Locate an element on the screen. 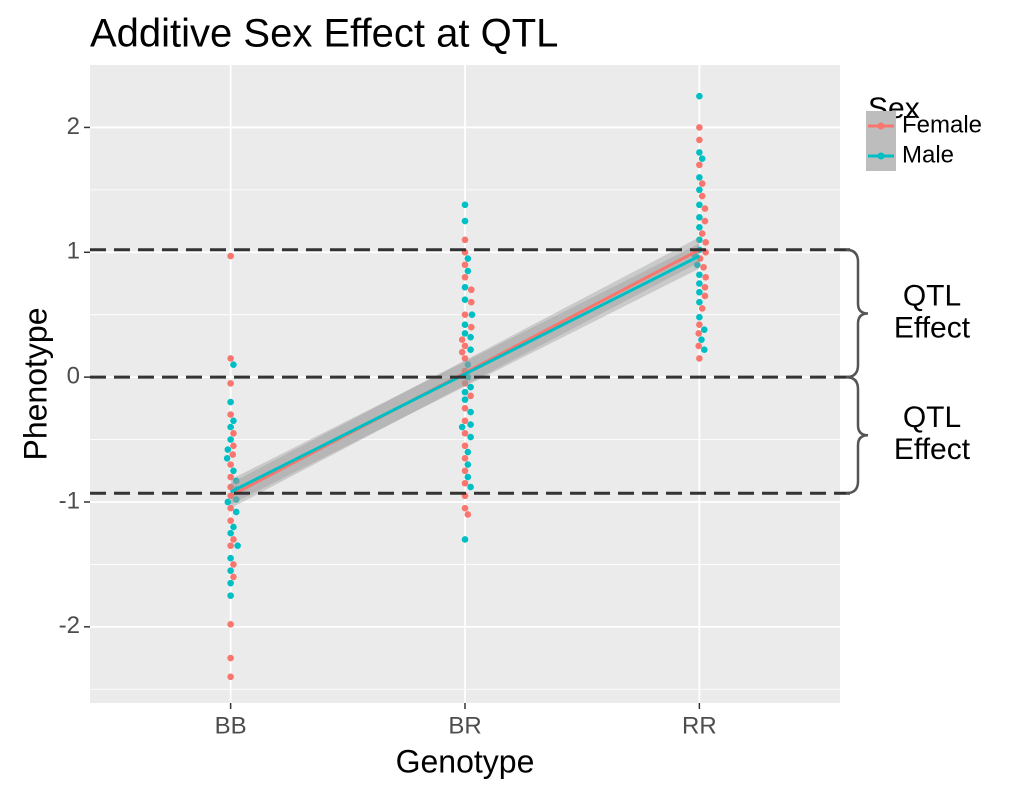 The height and width of the screenshot is (796, 1020). legend-dot is located at coordinates (881, 126).